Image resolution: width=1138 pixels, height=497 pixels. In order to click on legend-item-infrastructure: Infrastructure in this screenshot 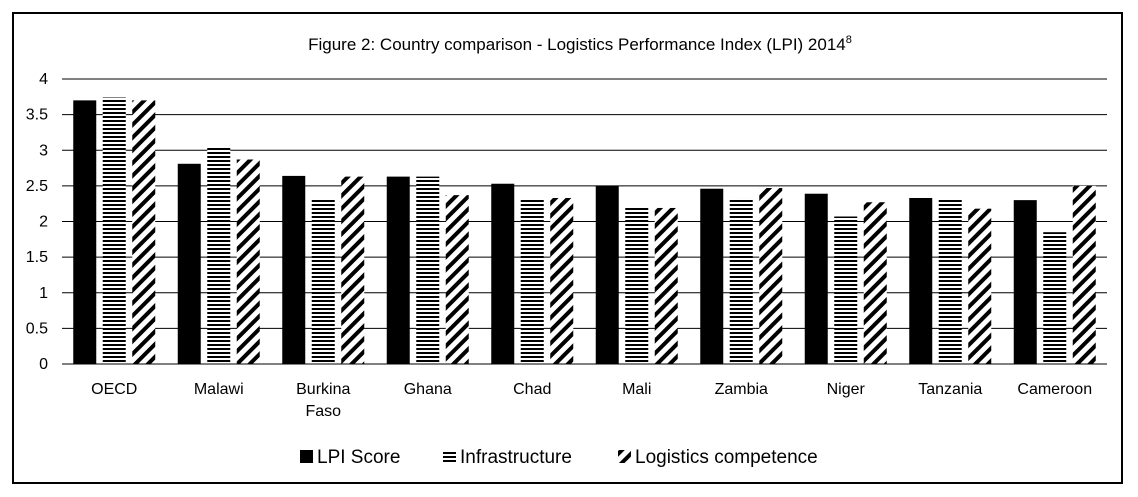, I will do `click(507, 457)`.